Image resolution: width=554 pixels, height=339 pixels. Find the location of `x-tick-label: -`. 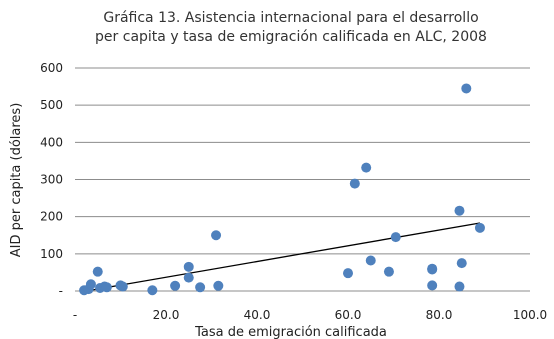

x-tick-label: - is located at coordinates (75, 315).